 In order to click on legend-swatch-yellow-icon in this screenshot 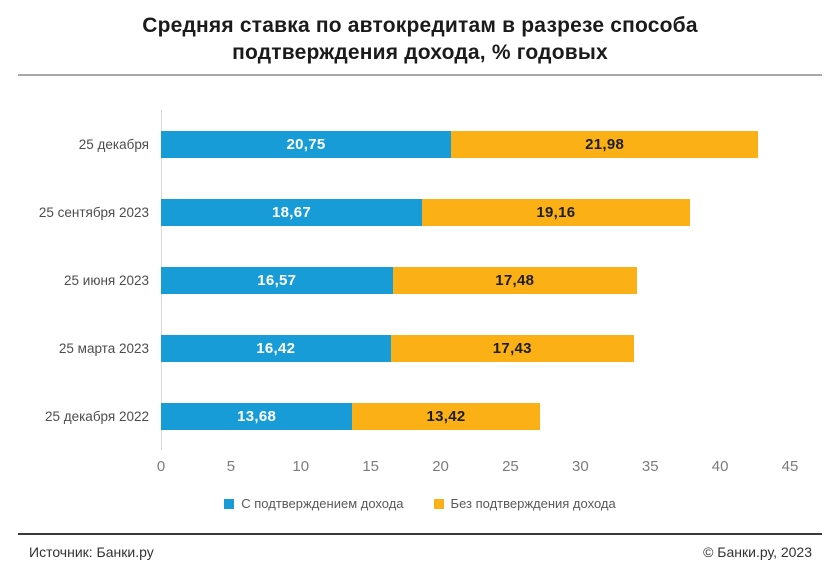, I will do `click(438, 503)`.